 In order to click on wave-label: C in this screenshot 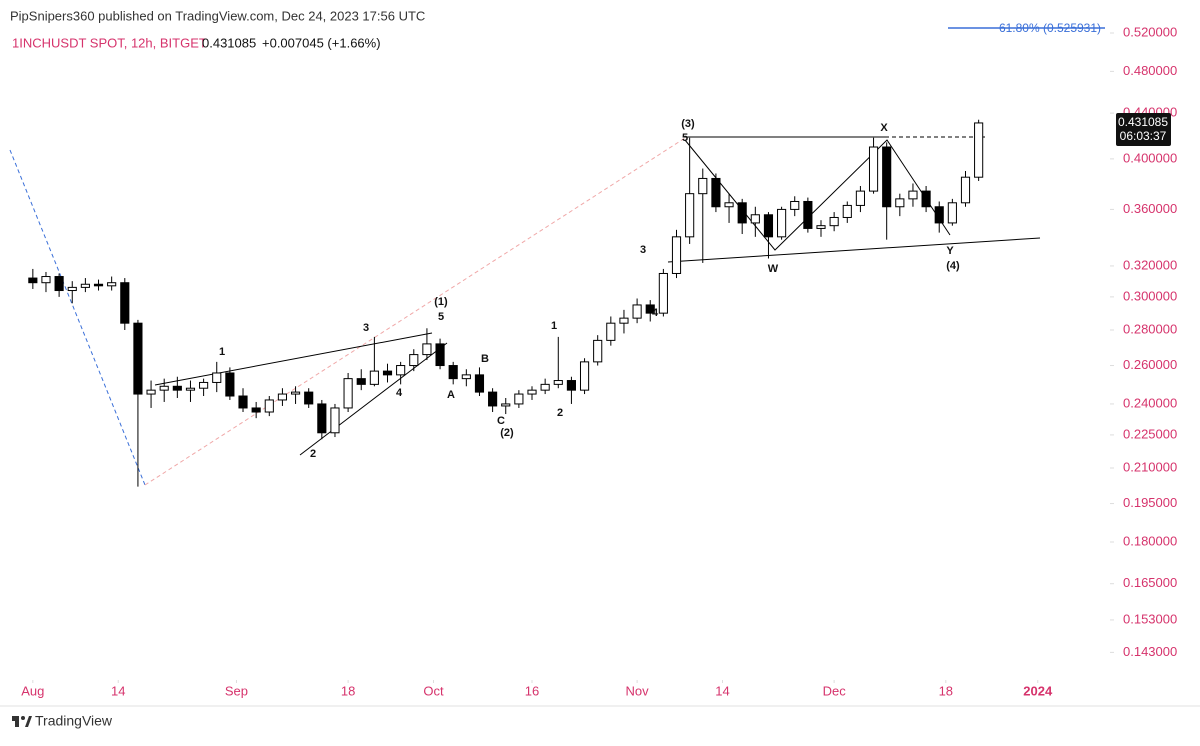, I will do `click(501, 421)`.